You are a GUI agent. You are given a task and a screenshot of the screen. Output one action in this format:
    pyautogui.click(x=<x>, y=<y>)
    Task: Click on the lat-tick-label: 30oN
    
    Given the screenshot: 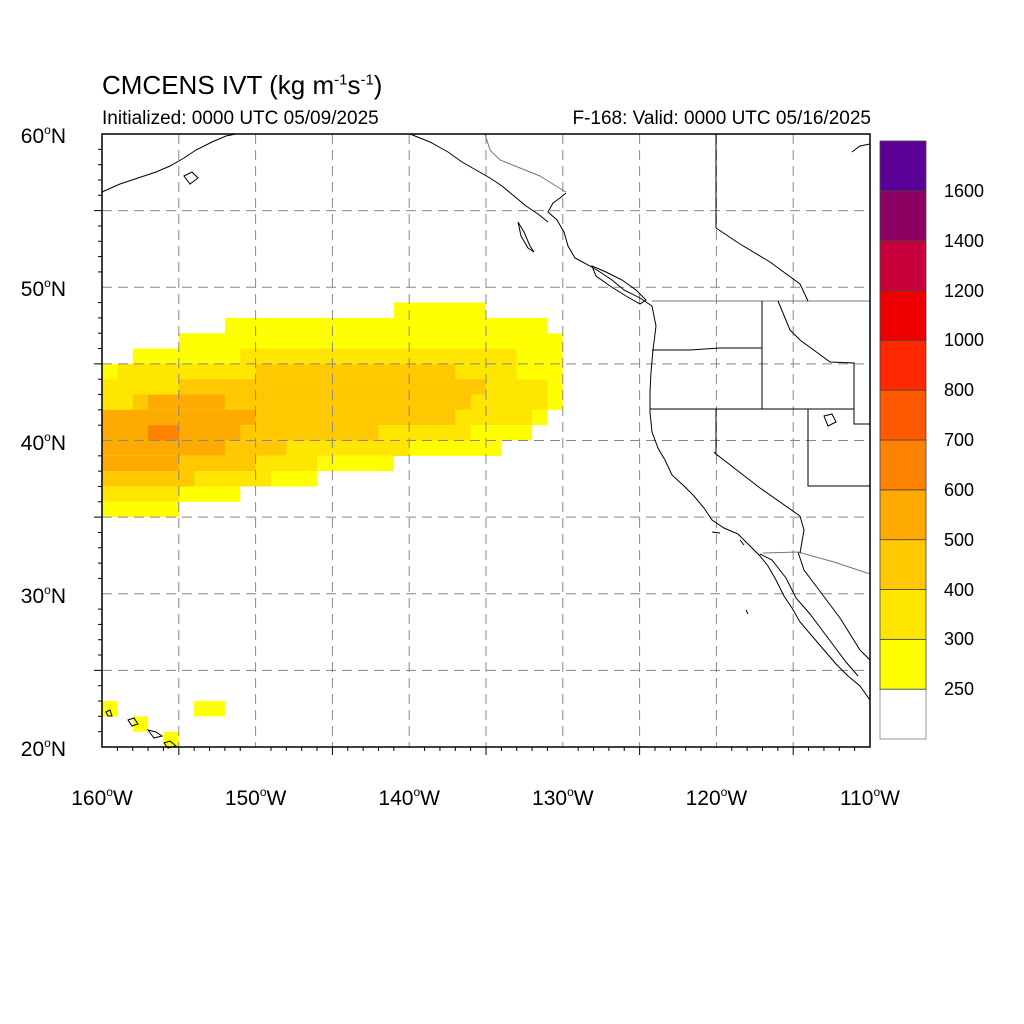 What is the action you would take?
    pyautogui.click(x=43, y=595)
    